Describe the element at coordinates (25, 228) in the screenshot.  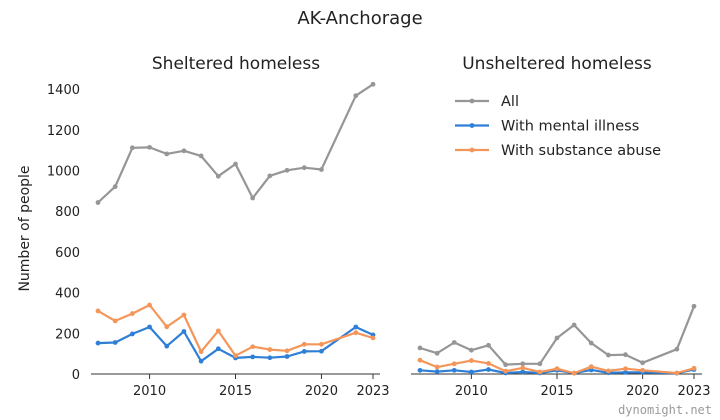
I see `y-axis-label: Number of people` at that location.